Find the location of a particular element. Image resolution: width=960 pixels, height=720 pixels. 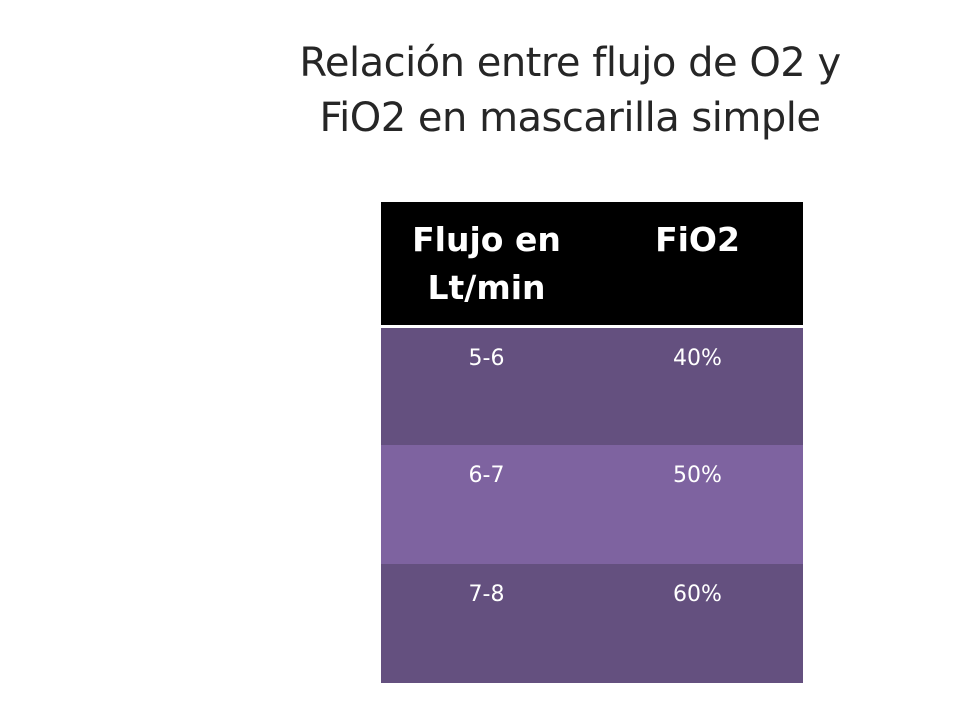

header-flow: Flujo en Lt/min is located at coordinates (486, 265).